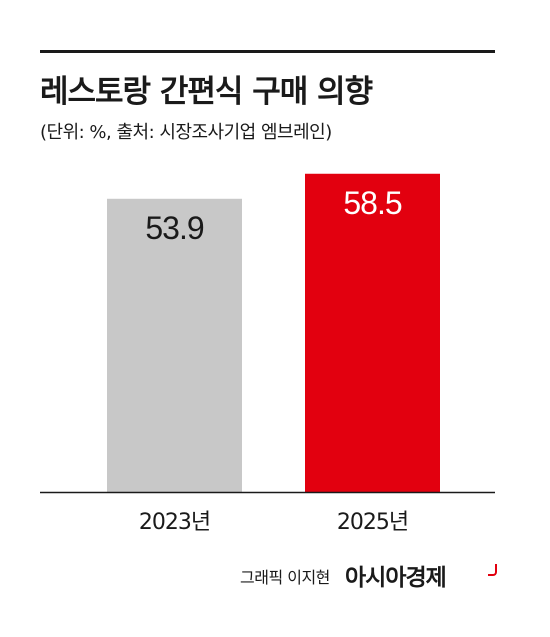 The width and height of the screenshot is (550, 637). I want to click on x-tick-label-0: 2023년, so click(174, 522).